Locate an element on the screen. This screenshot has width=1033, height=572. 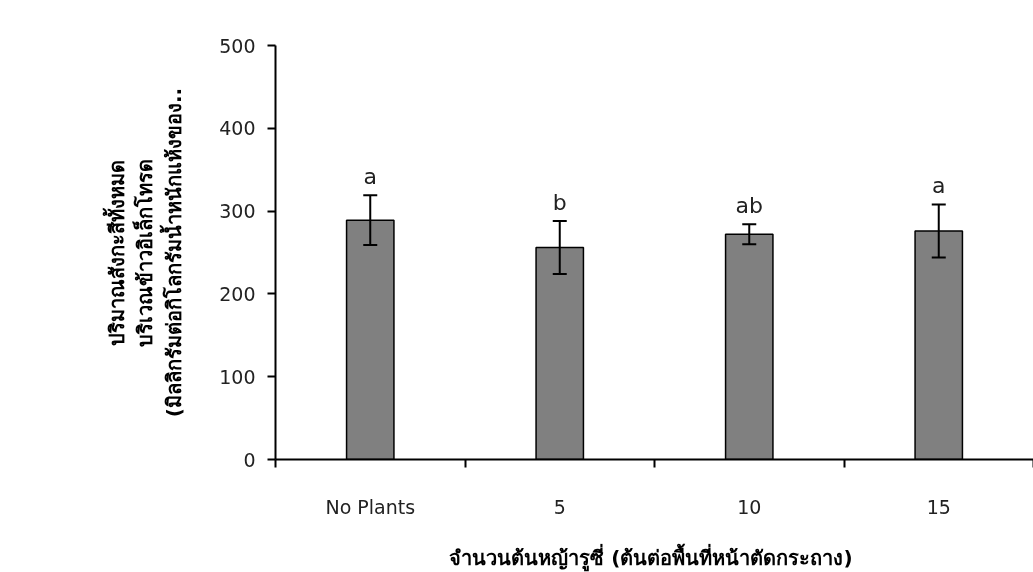
x-tick-label: No Plants is located at coordinates (370, 506).